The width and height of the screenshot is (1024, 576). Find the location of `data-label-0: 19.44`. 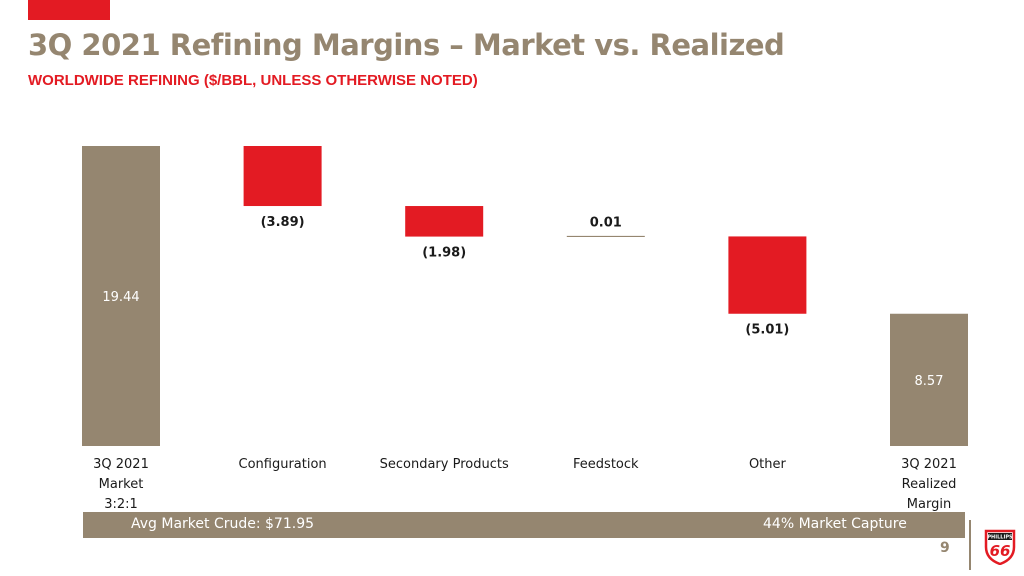

data-label-0: 19.44 is located at coordinates (120, 297).